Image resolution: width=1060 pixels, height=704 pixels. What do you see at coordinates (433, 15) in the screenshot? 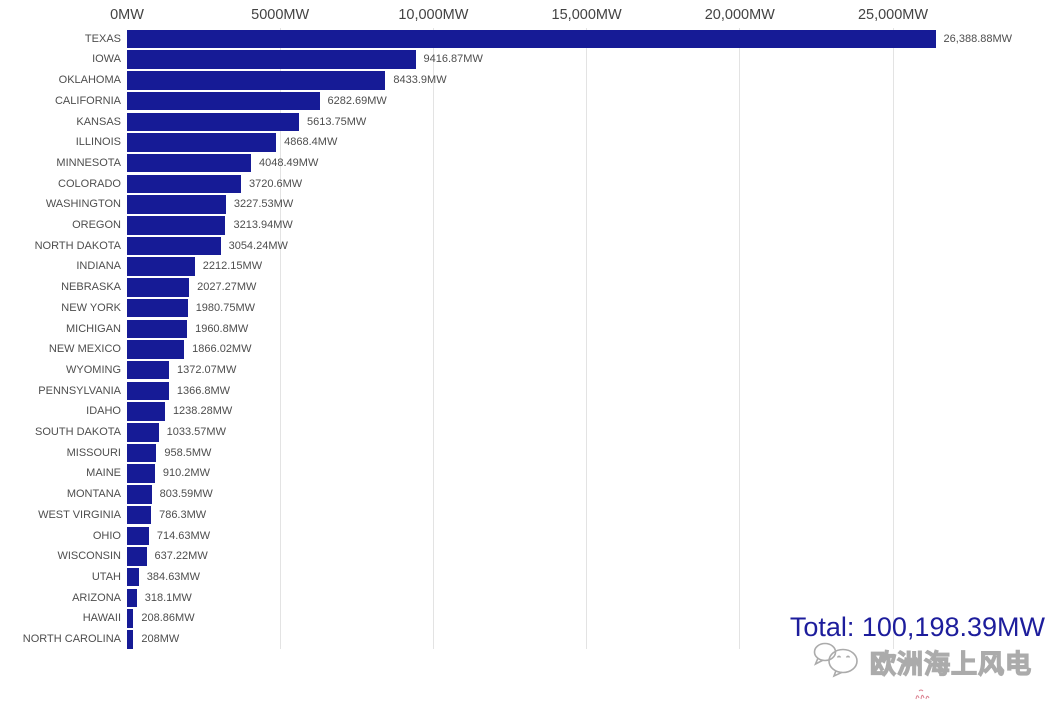
I see `x-axis-tick-label: 10,000MW` at bounding box center [433, 15].